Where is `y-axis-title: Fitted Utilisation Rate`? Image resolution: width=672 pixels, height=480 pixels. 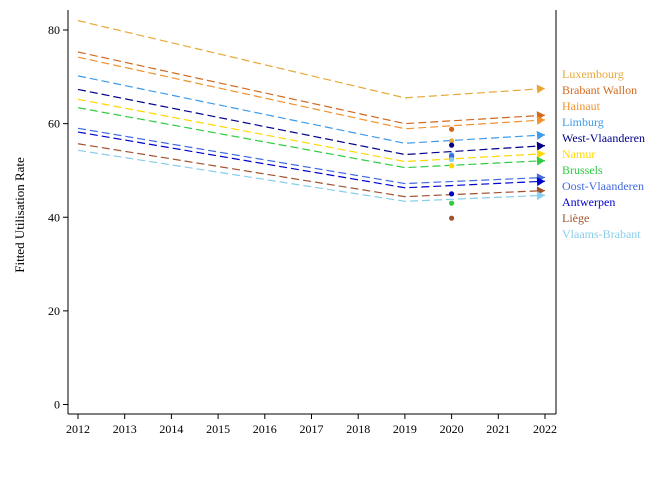
y-axis-title: Fitted Utilisation Rate is located at coordinates (19, 215).